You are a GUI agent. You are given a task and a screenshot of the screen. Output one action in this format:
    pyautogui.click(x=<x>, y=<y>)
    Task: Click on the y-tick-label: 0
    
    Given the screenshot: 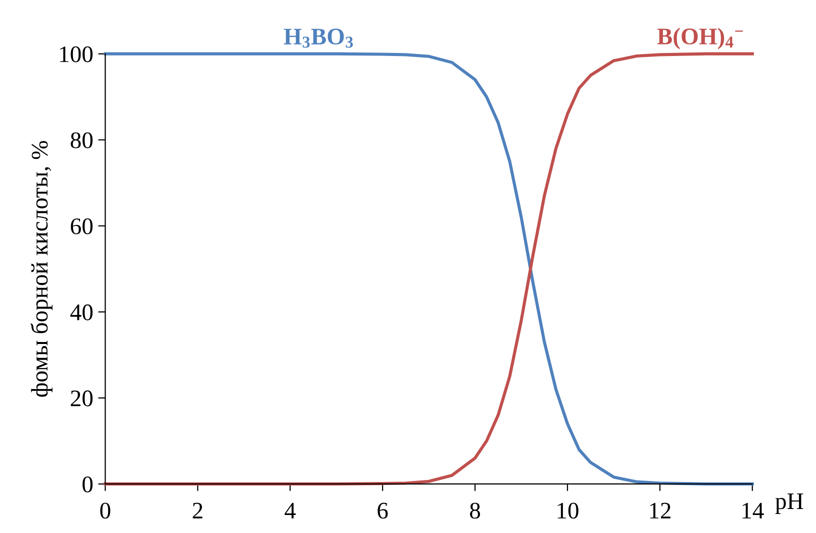 What is the action you would take?
    pyautogui.click(x=87, y=484)
    